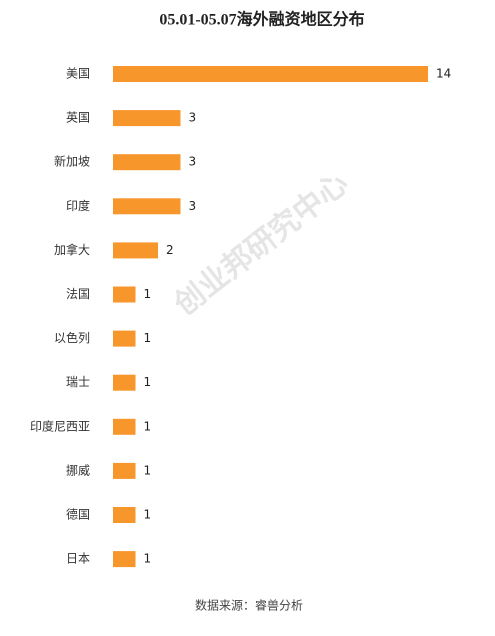 The width and height of the screenshot is (495, 636). Describe the element at coordinates (72, 249) in the screenshot. I see `y-tick-label: 加拿大` at that location.